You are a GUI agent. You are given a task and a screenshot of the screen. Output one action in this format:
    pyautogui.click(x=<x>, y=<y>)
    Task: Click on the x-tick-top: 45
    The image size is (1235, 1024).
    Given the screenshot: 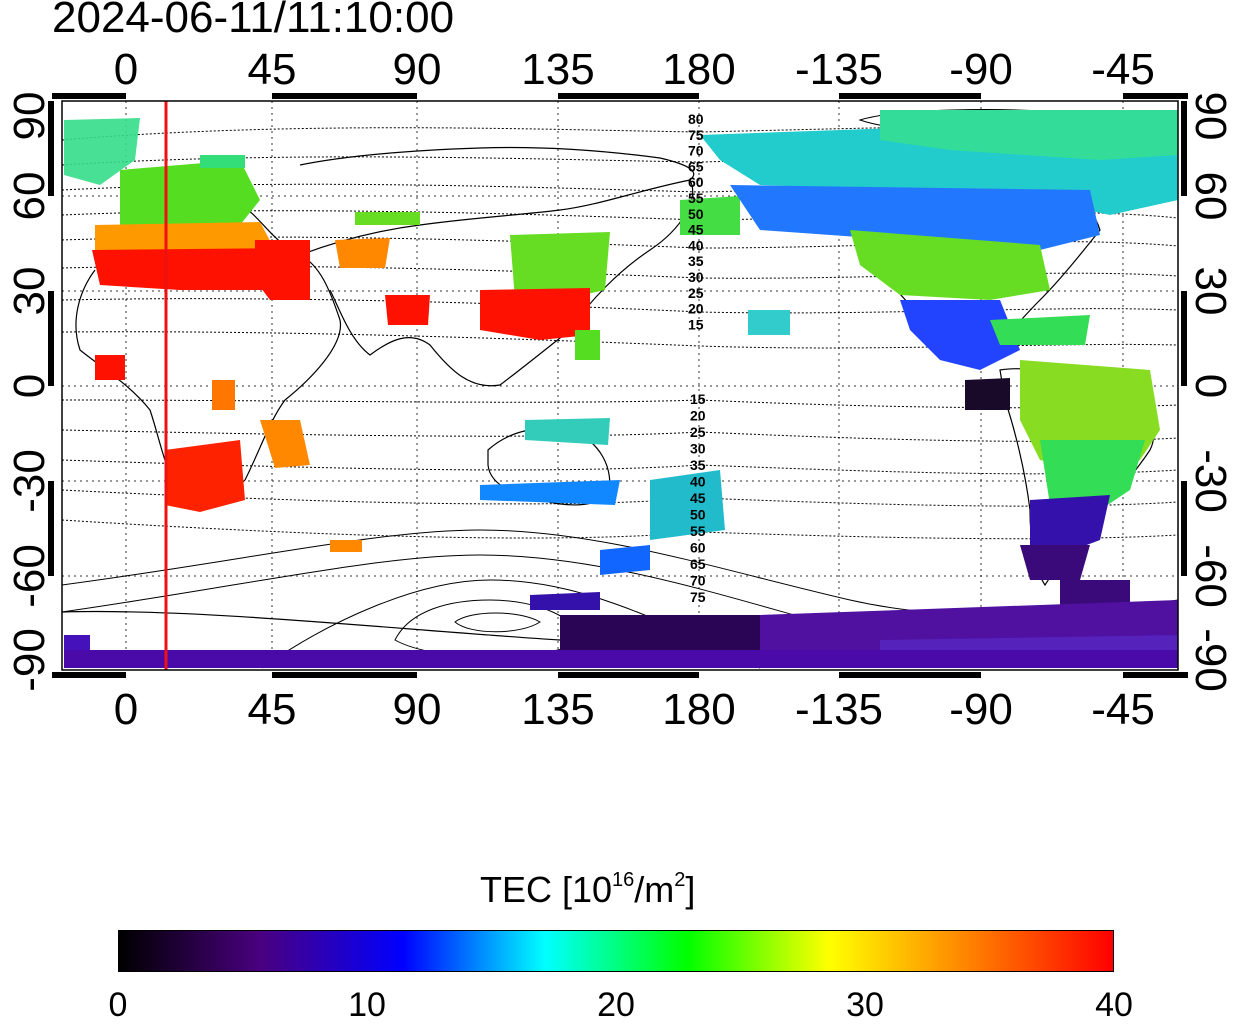 What is the action you would take?
    pyautogui.click(x=272, y=69)
    